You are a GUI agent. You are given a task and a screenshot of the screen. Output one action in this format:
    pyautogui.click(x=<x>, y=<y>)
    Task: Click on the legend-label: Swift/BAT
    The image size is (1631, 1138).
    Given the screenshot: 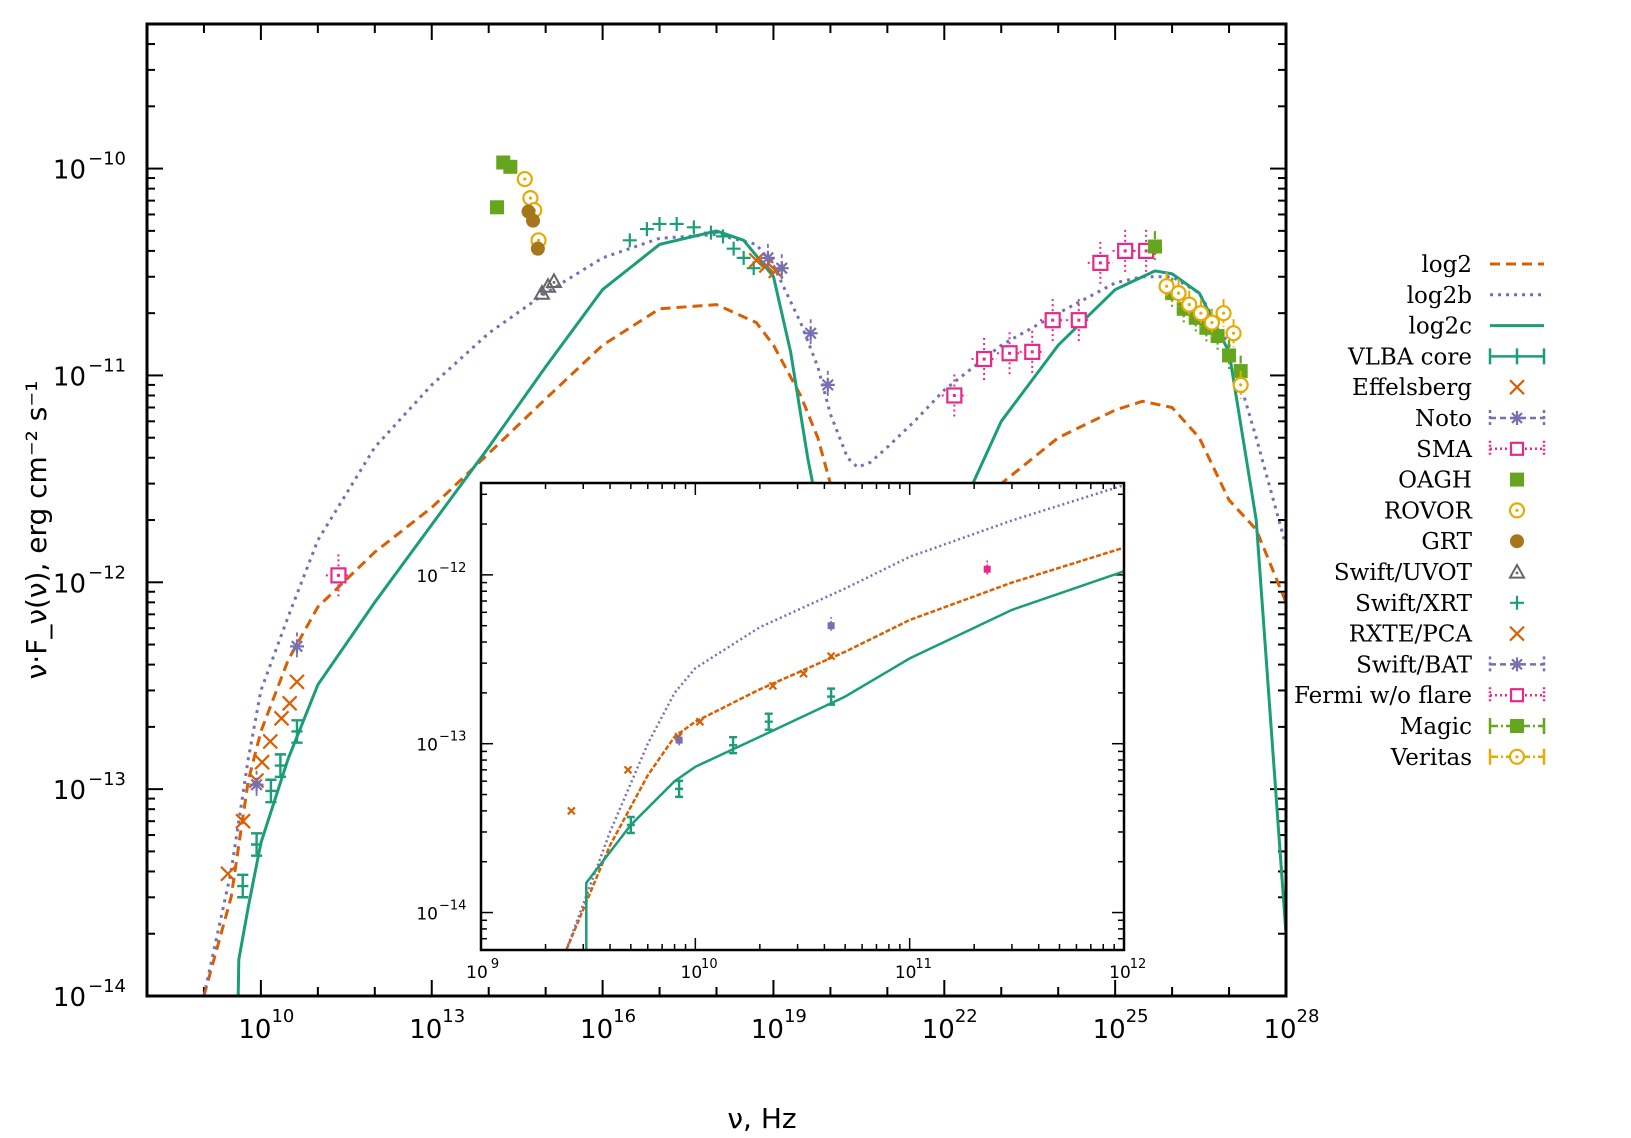 What is the action you would take?
    pyautogui.click(x=1414, y=665)
    